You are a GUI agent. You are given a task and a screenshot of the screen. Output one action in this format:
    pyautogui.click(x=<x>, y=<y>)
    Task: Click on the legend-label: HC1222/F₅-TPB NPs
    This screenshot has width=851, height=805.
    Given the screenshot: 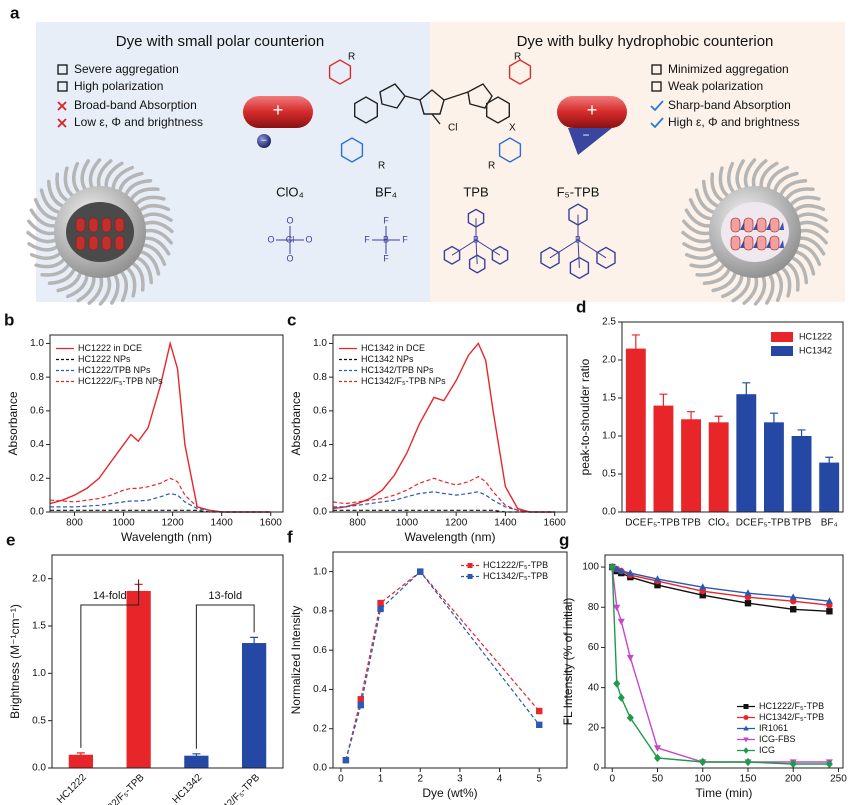 What is the action you would take?
    pyautogui.click(x=120, y=381)
    